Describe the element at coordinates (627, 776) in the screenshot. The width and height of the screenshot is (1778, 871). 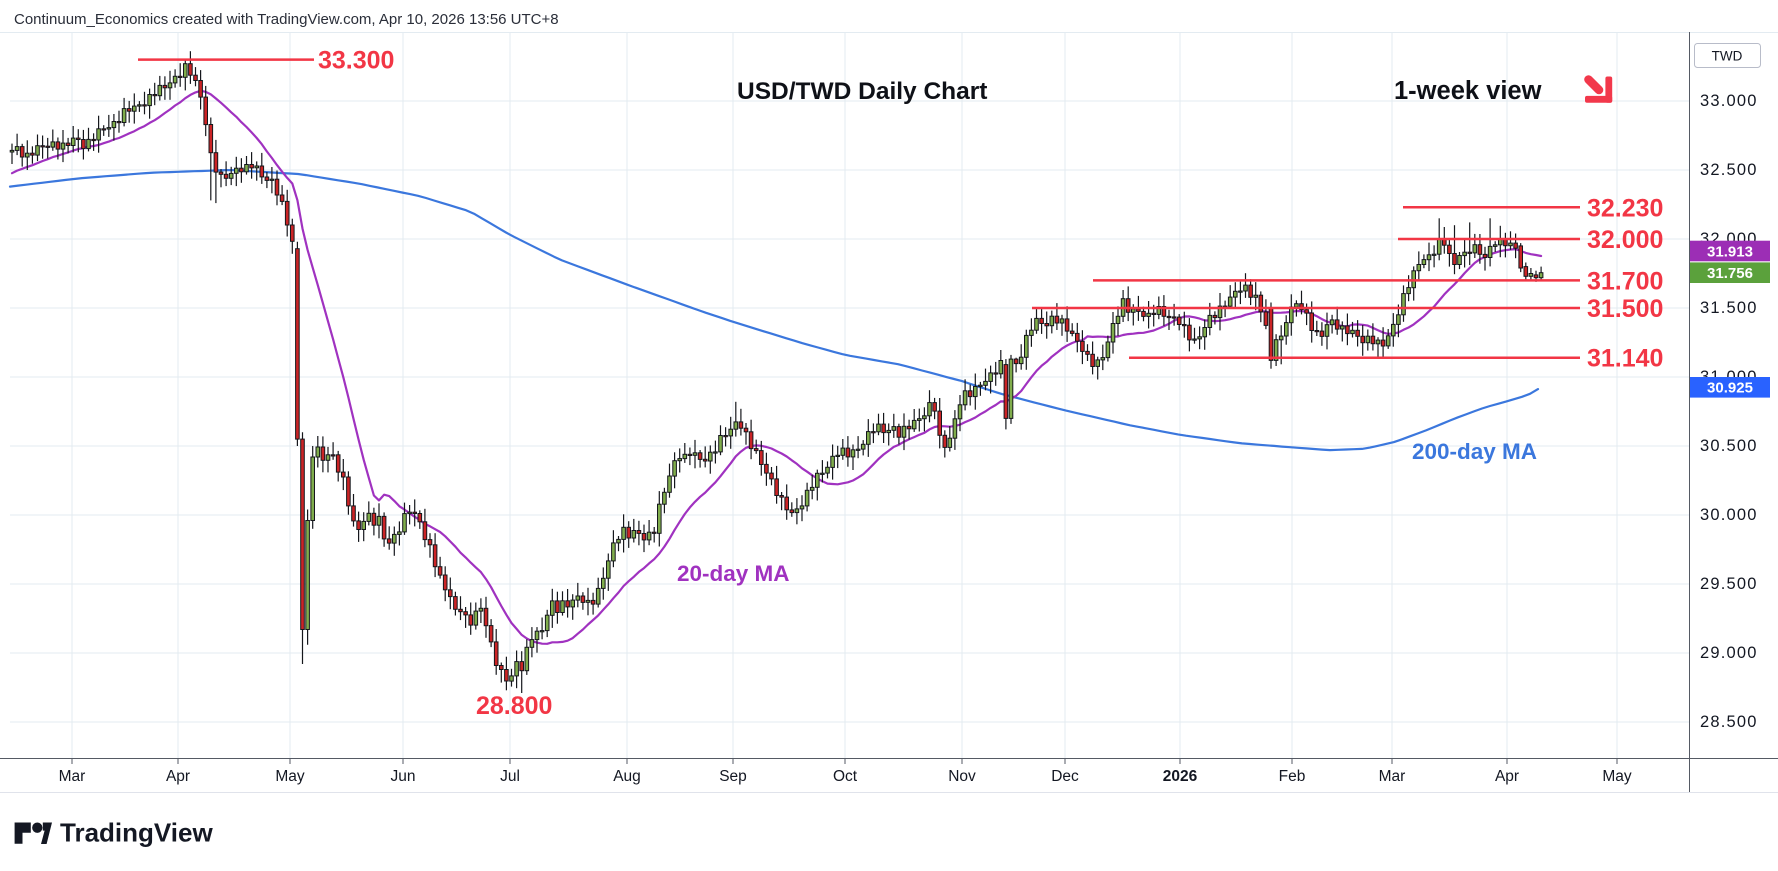
I see `svg-text: Aug` at that location.